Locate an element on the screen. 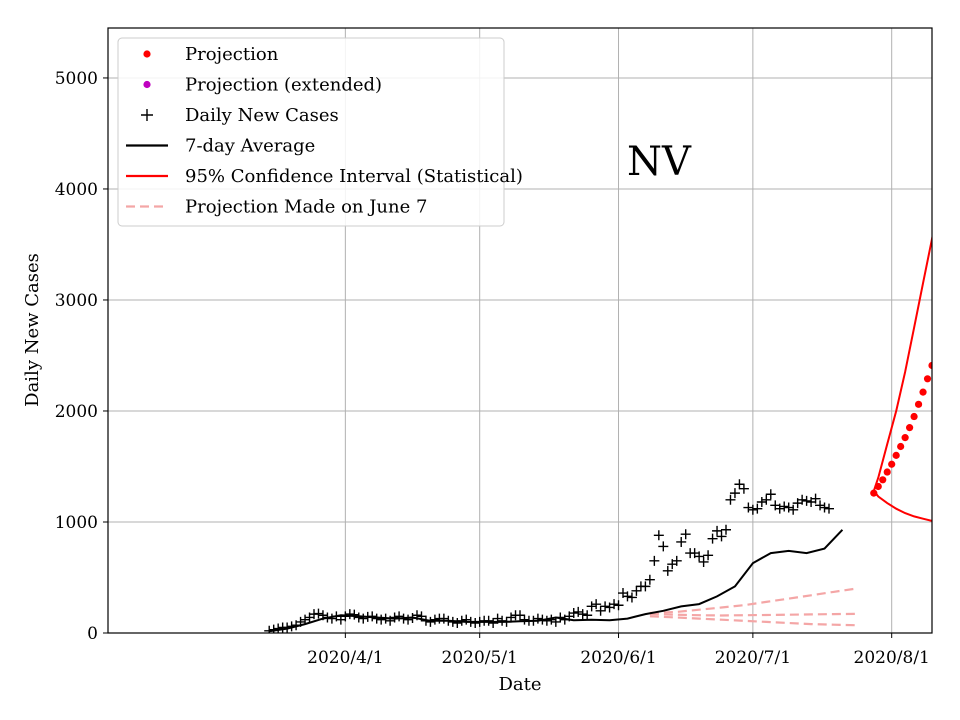 The image size is (960, 720). y-tick-label: 3000 is located at coordinates (76, 301).